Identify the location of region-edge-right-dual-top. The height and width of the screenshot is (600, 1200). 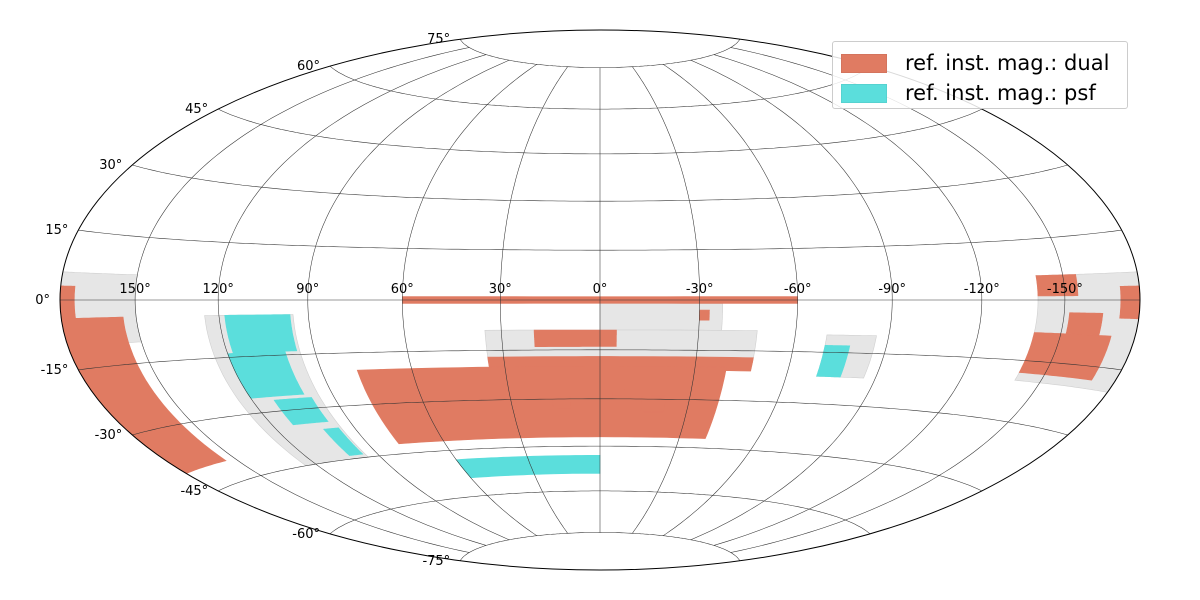
(1057, 285).